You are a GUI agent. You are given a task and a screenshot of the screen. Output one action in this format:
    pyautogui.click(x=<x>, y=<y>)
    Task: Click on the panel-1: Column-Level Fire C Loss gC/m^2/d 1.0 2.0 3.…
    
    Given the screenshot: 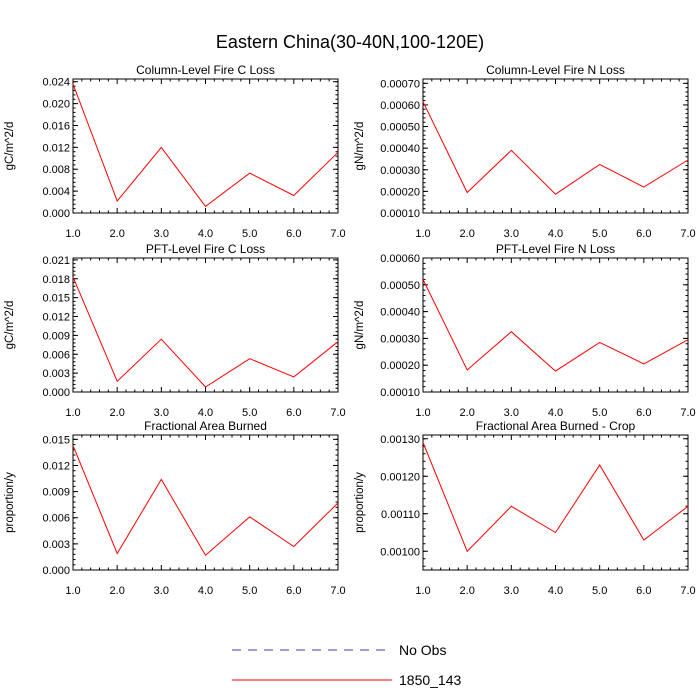 What is the action you would take?
    pyautogui.click(x=175, y=151)
    